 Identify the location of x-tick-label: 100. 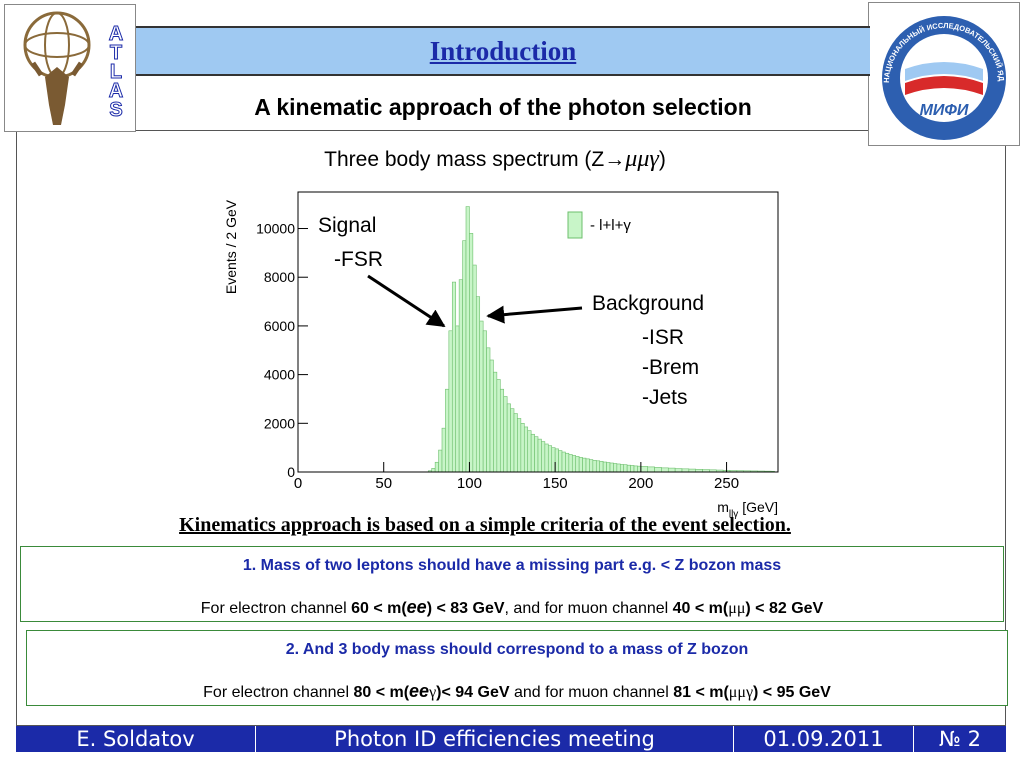
(469, 483).